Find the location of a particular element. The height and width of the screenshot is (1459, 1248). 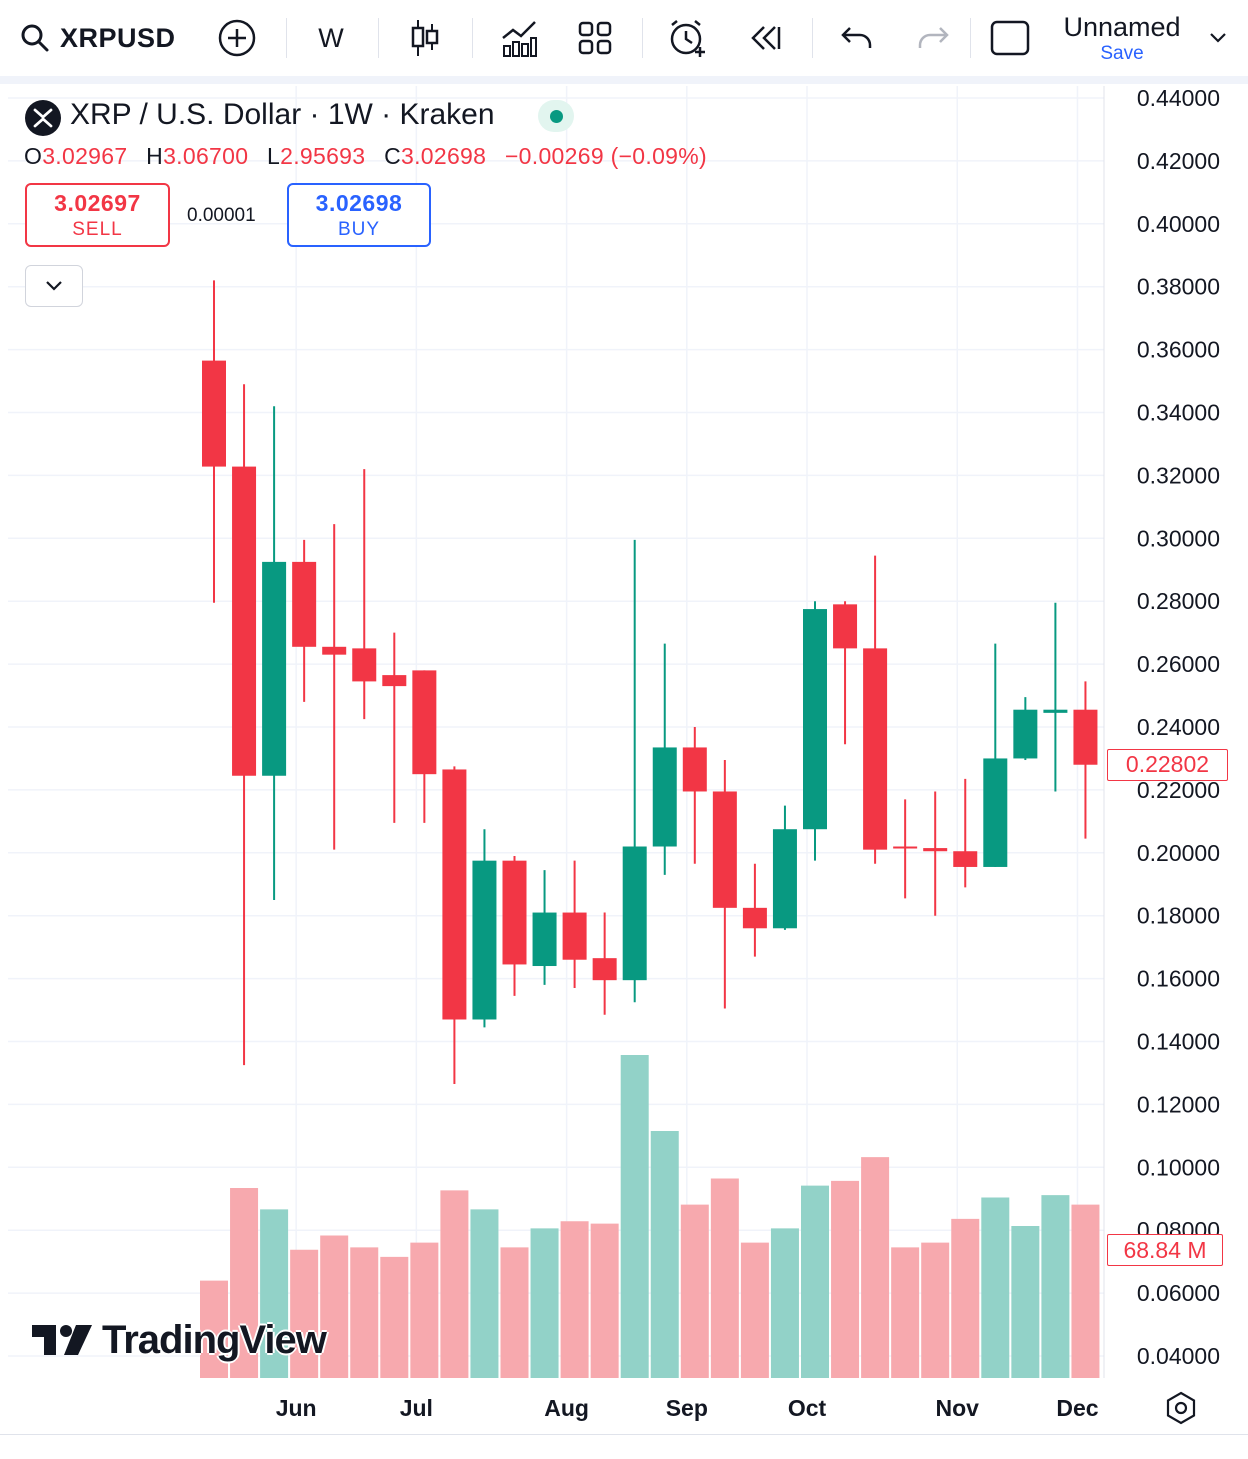

time-tick-label: Jul is located at coordinates (416, 1408).